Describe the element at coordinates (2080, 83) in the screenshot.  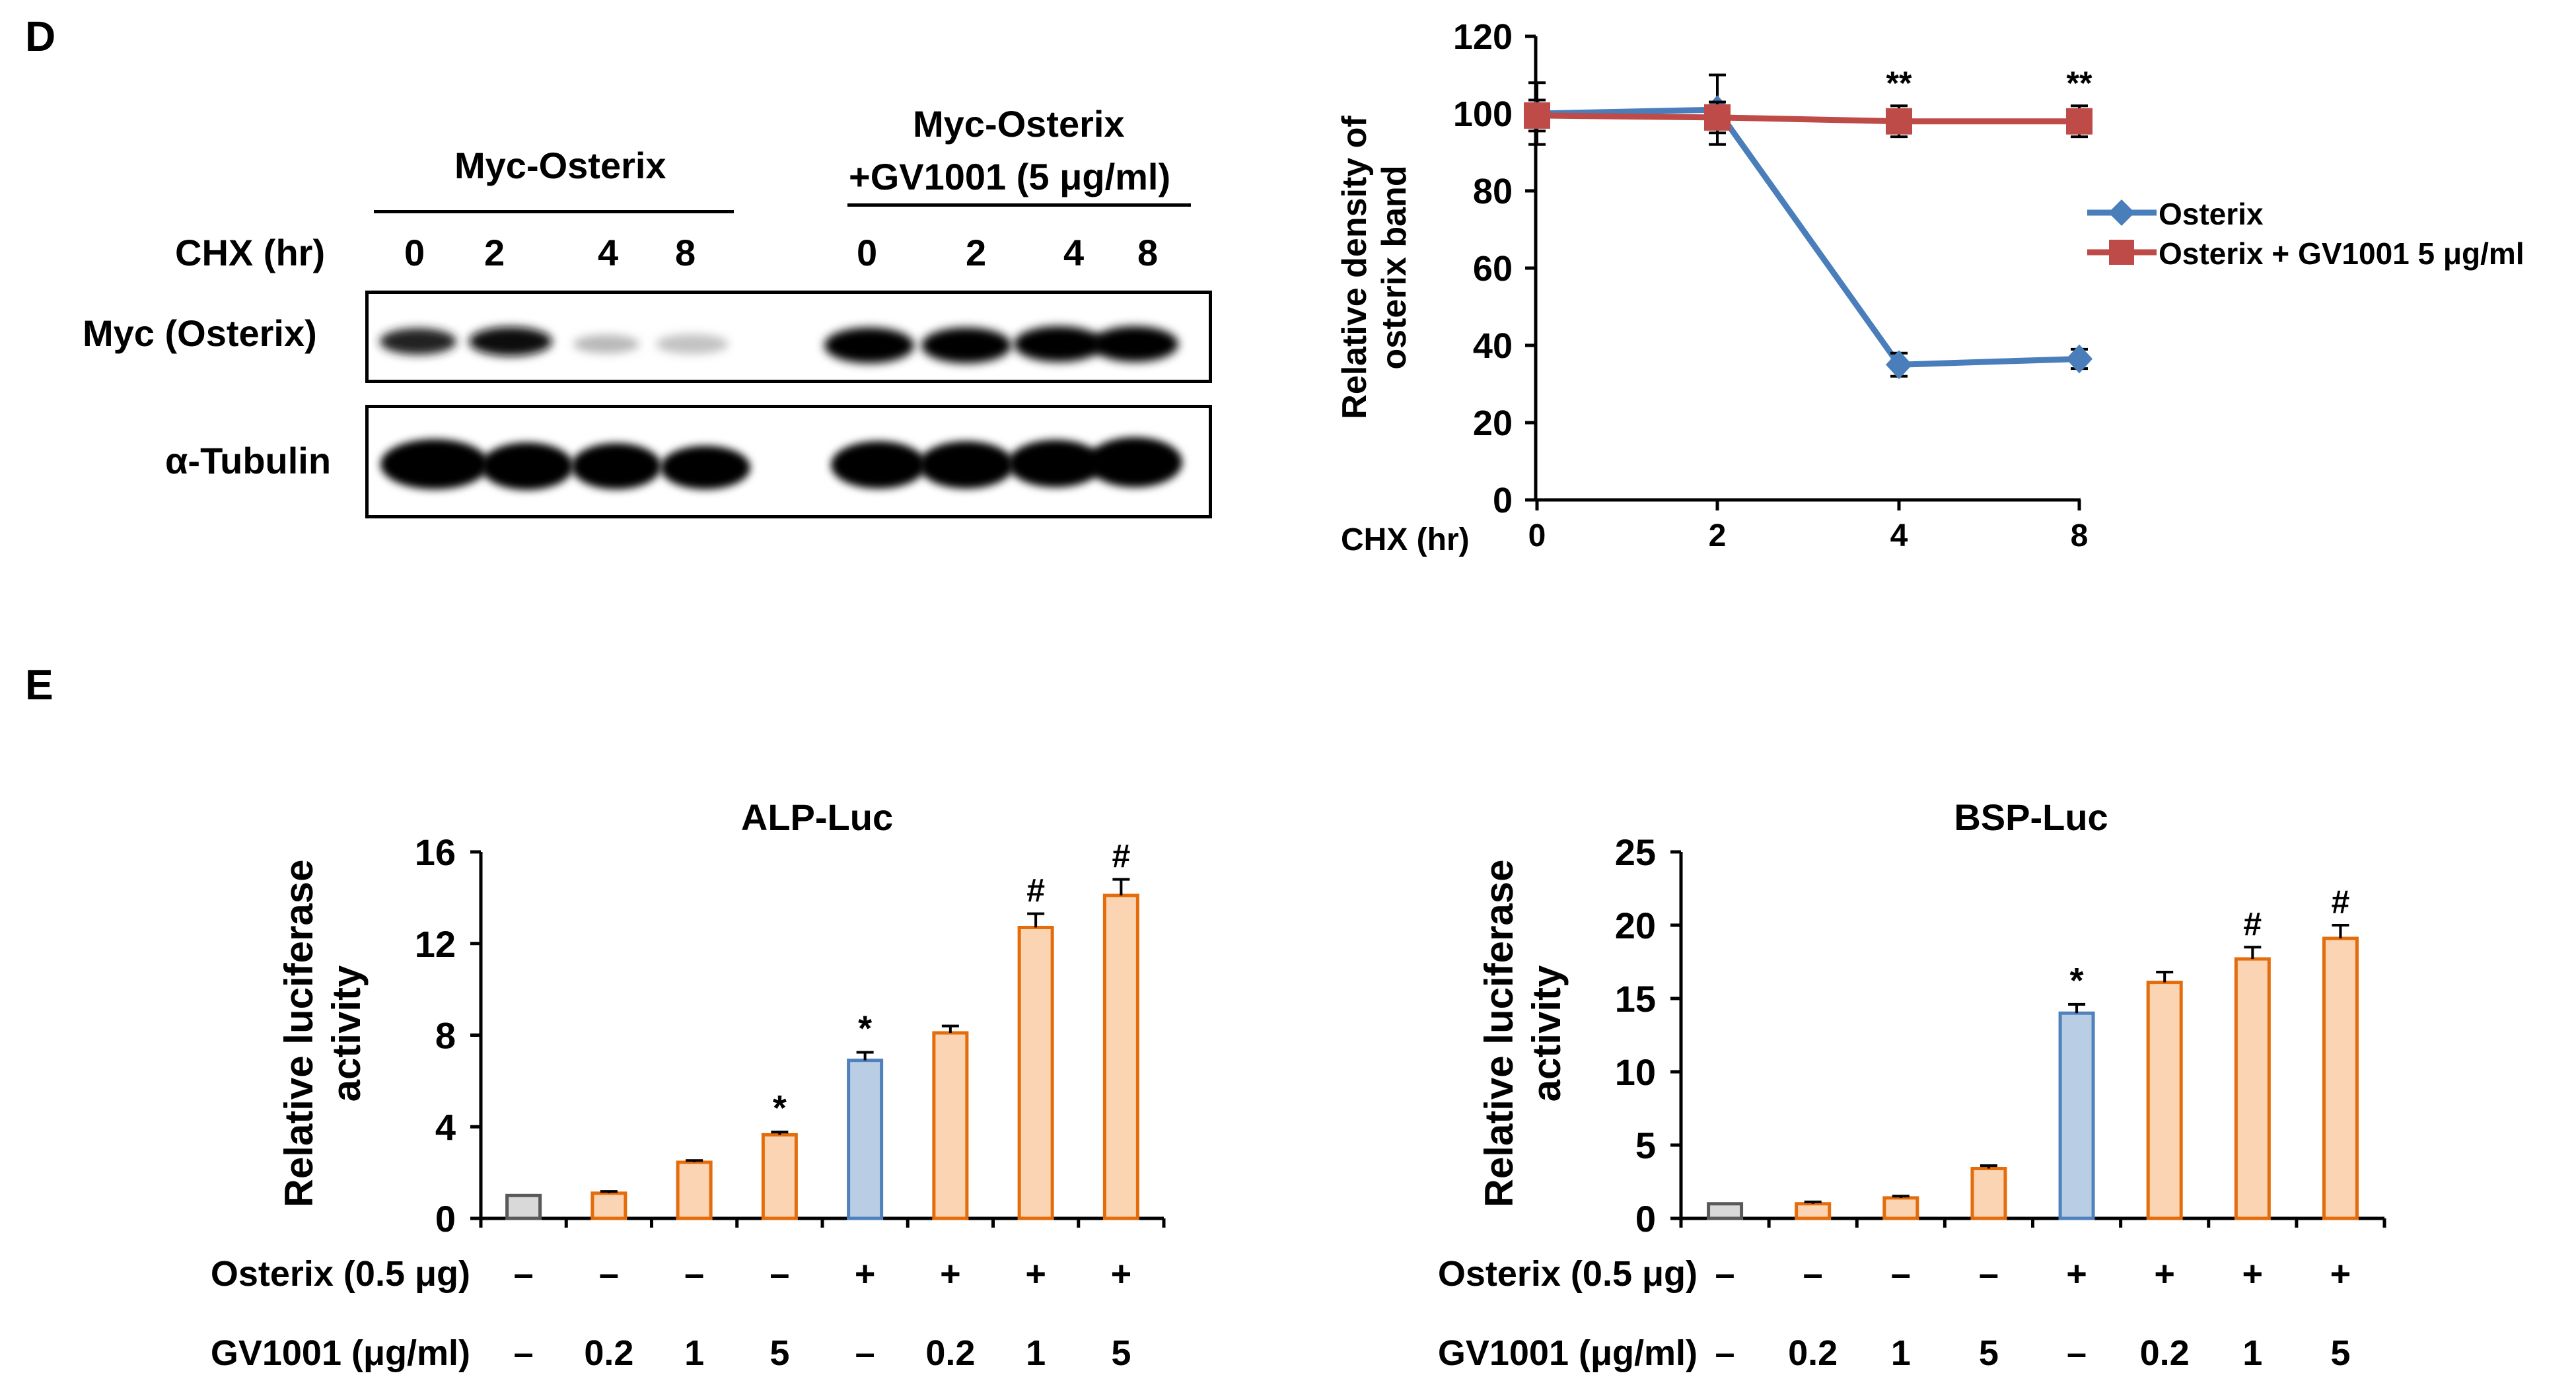
I see `significance-mark: **` at that location.